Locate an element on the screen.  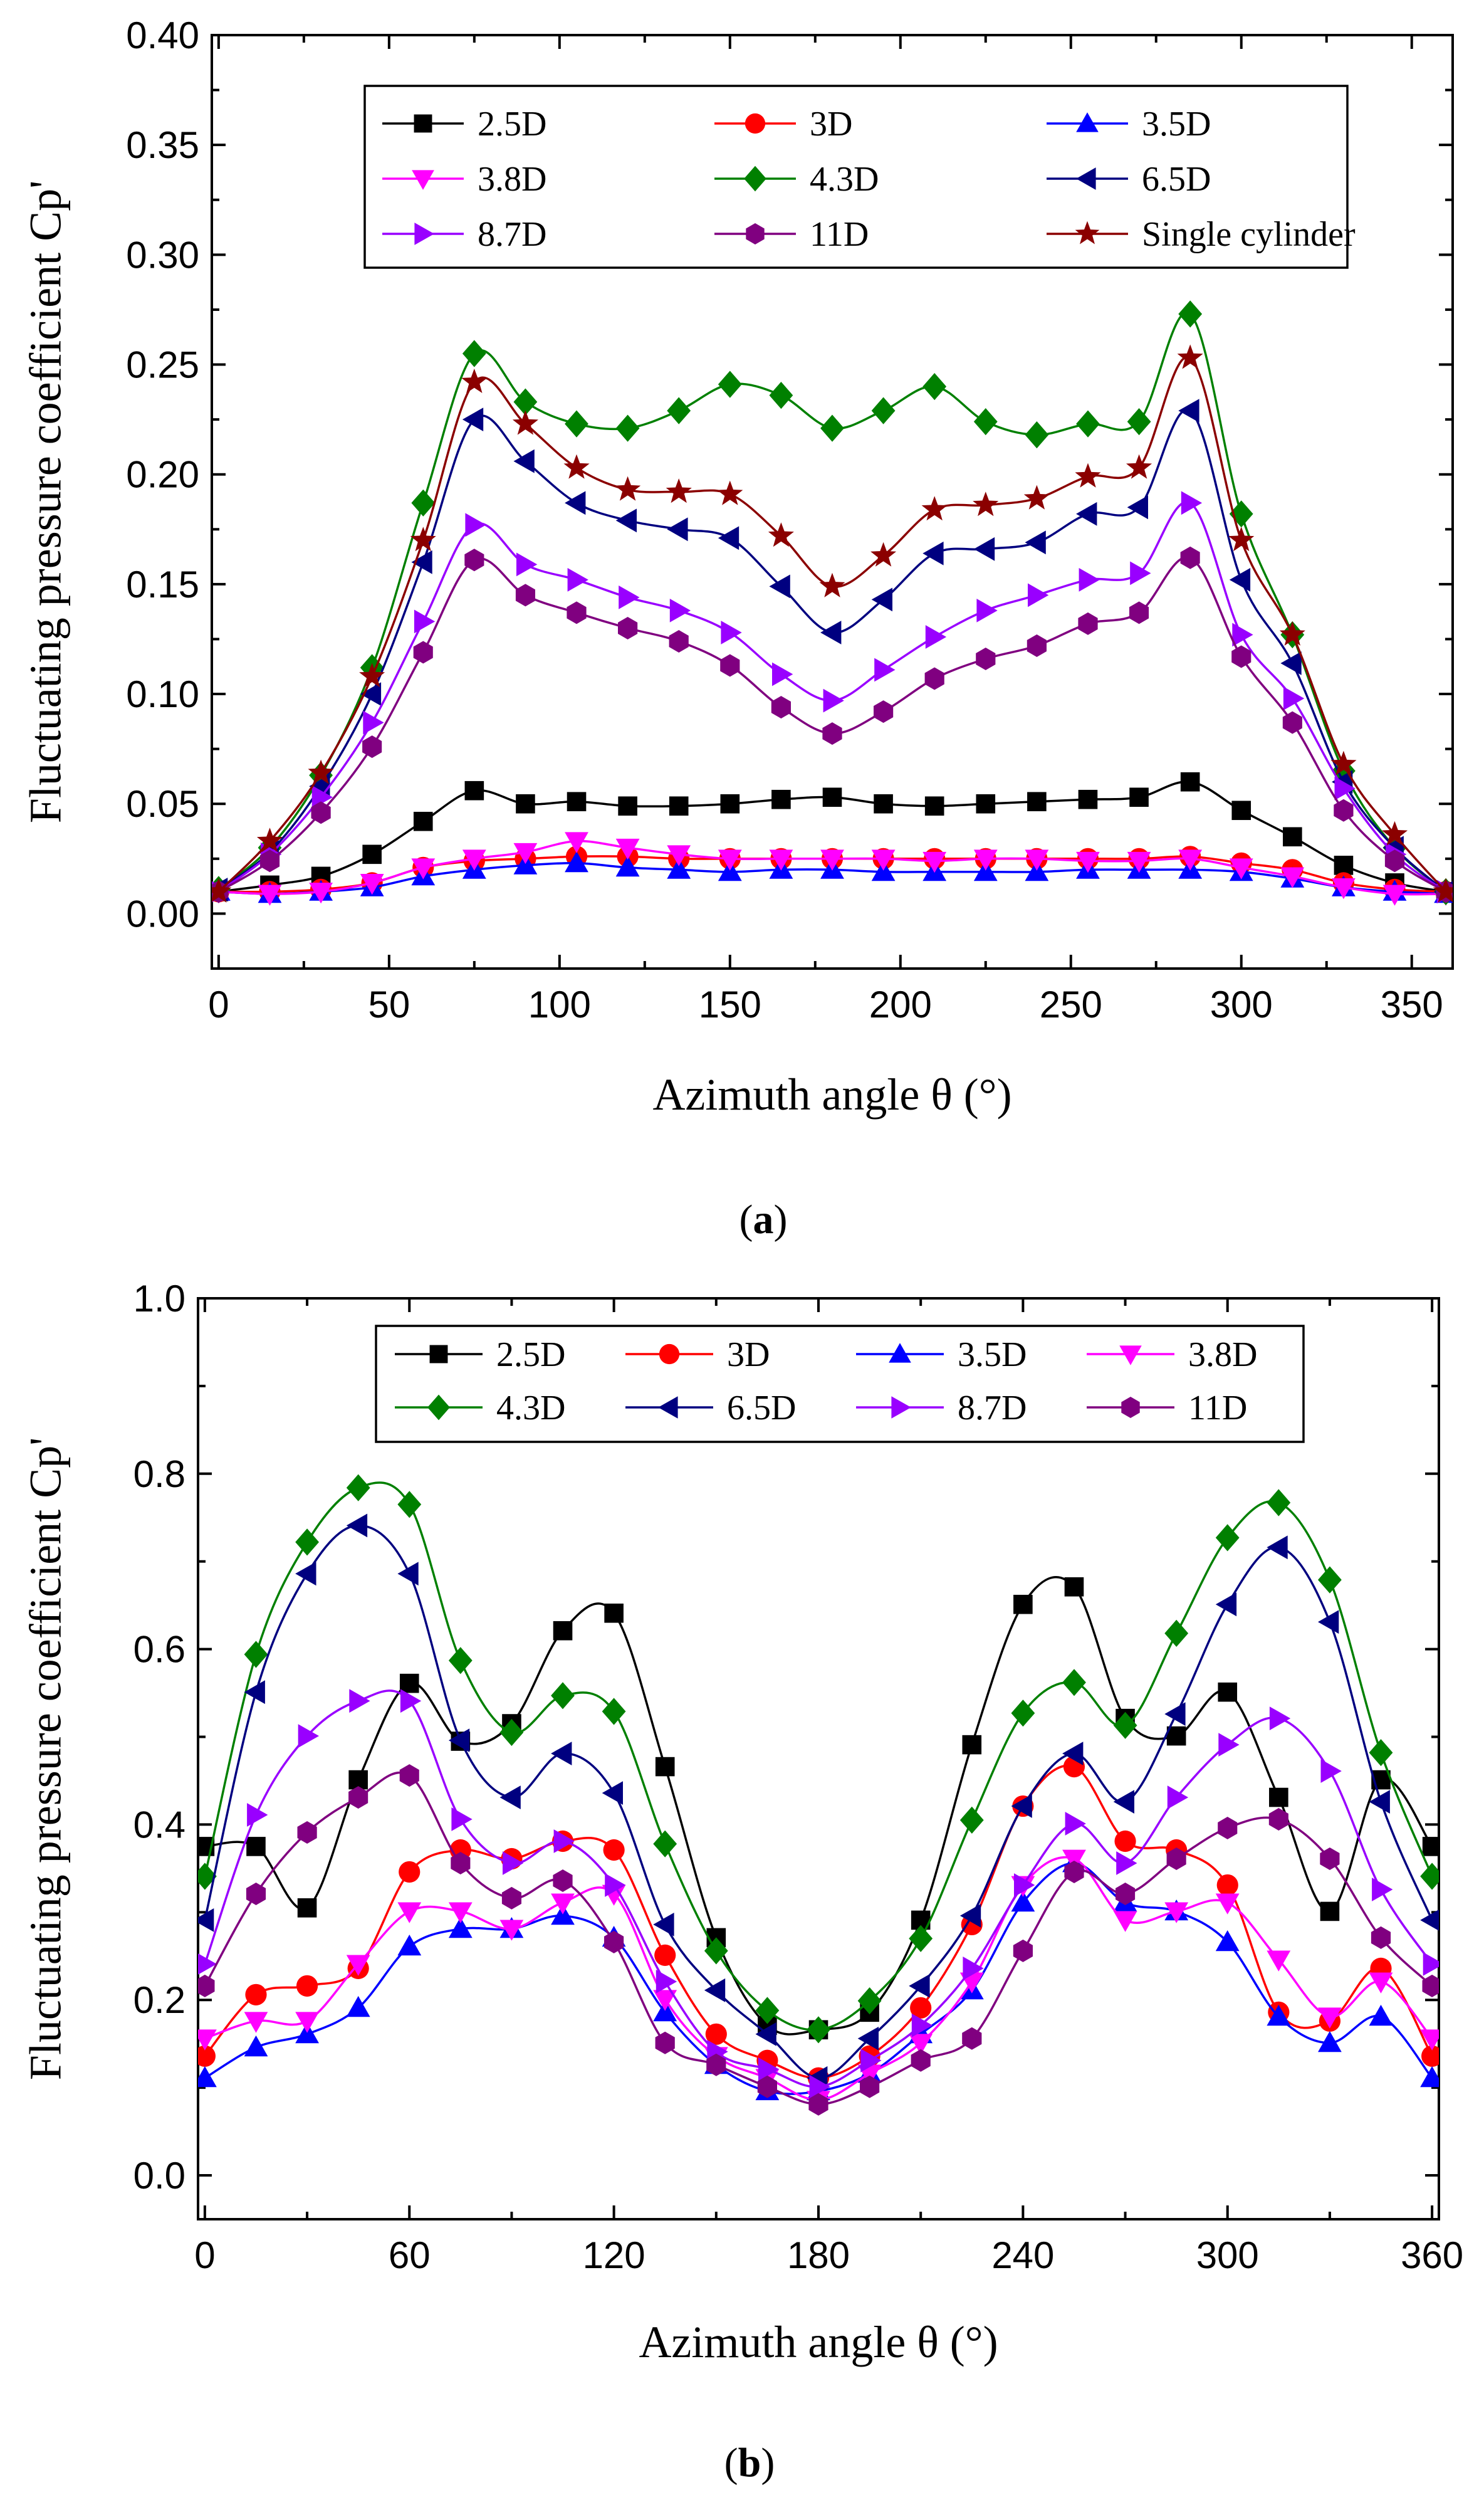
caption-open-paren: ( is located at coordinates (746, 1220).